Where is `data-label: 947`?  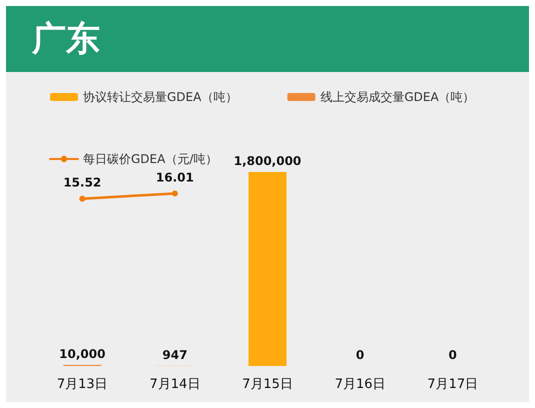 data-label: 947 is located at coordinates (175, 355).